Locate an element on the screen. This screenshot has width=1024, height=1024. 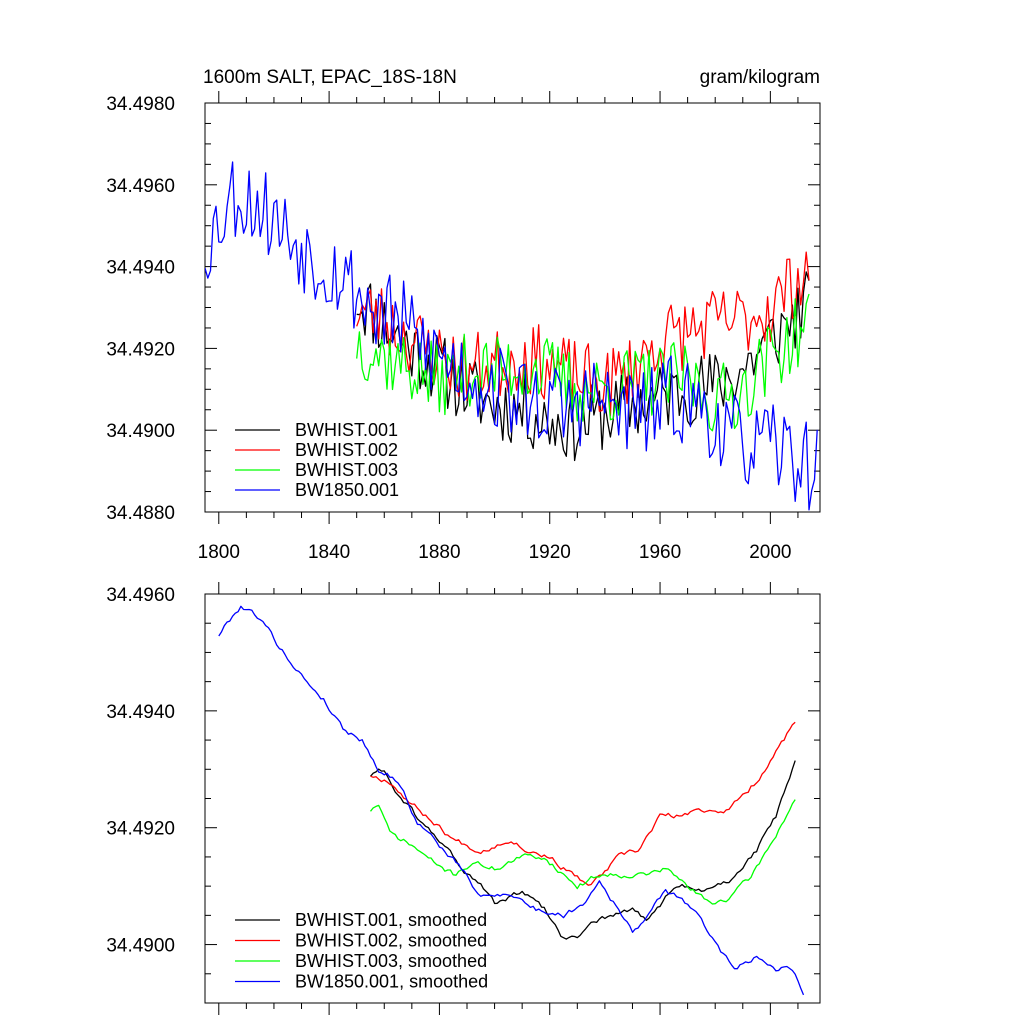
legend-label: BWHIST.003, smoothed is located at coordinates (391, 961).